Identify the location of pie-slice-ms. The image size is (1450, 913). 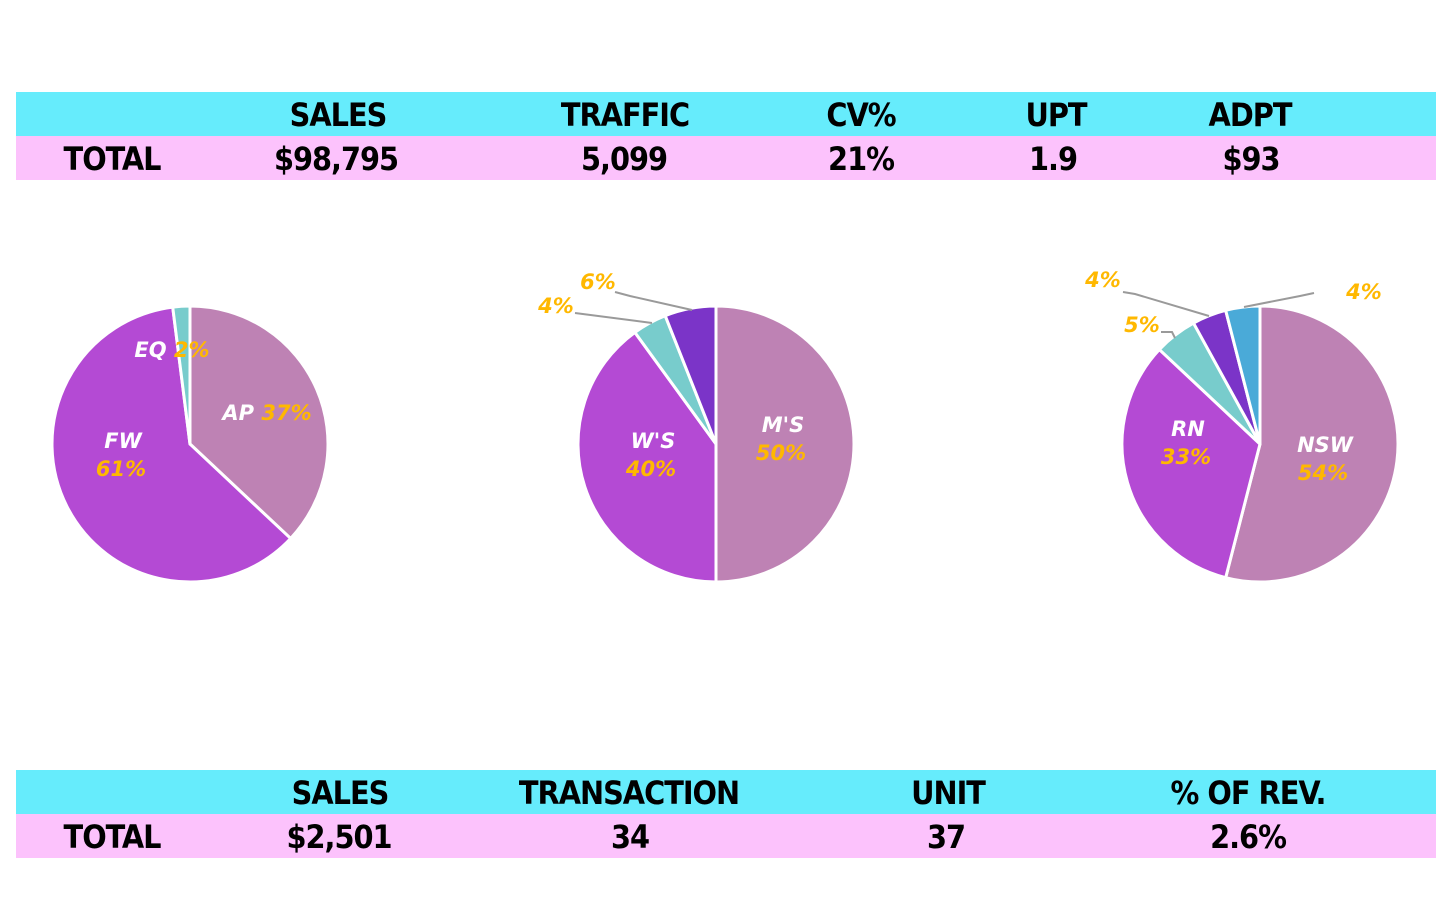
(785, 444).